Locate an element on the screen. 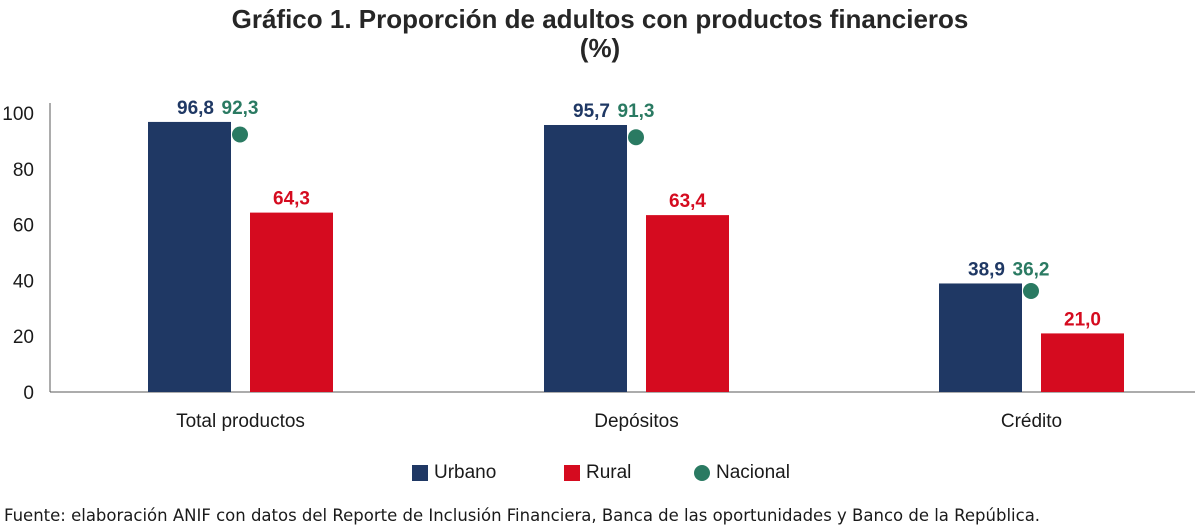 The width and height of the screenshot is (1200, 528). y-tick-label: 60 is located at coordinates (23, 226).